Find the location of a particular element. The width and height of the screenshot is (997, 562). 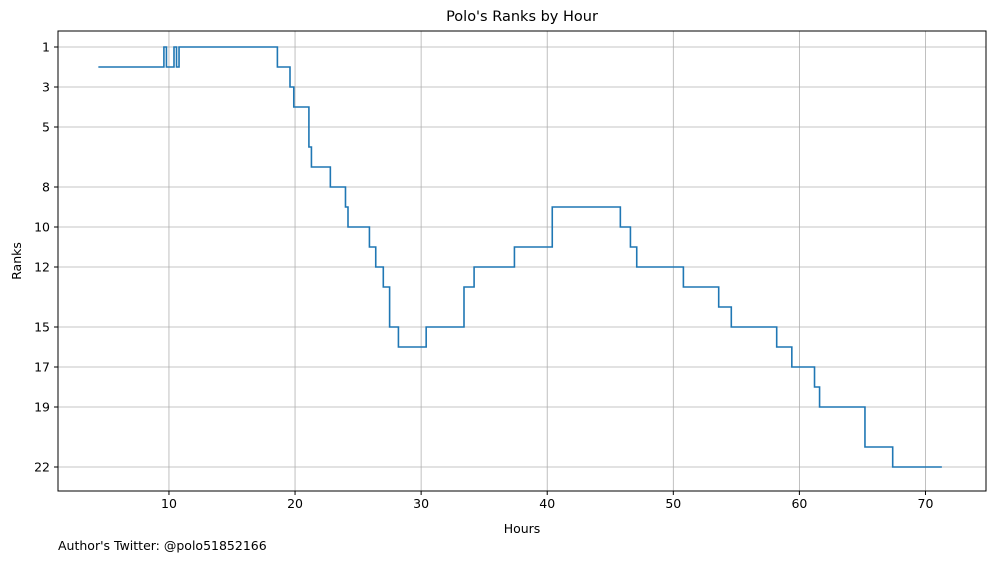

y-tick-label: 22 is located at coordinates (42, 467).